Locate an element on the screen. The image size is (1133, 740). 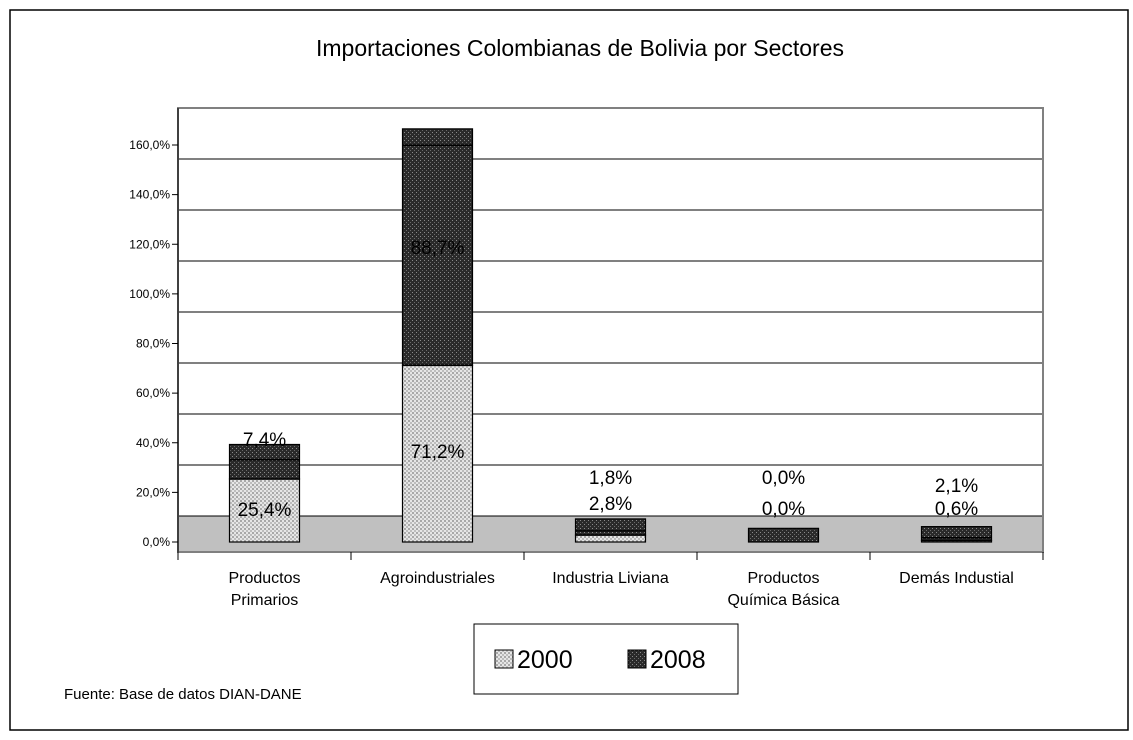
y-tick-label: 0,0% is located at coordinates (157, 542).